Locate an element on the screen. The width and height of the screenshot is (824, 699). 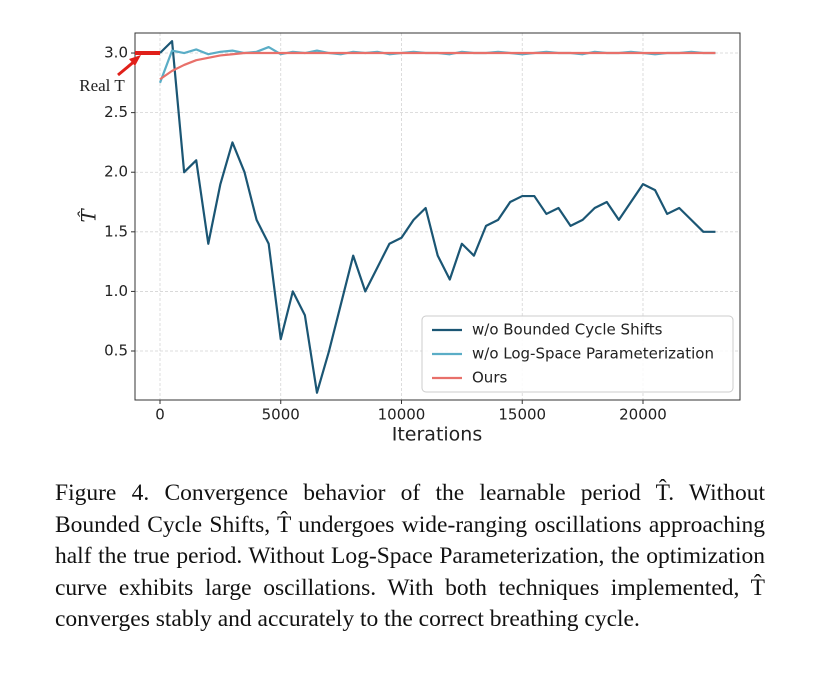
y-tick-label: 2.0 is located at coordinates (116, 172).